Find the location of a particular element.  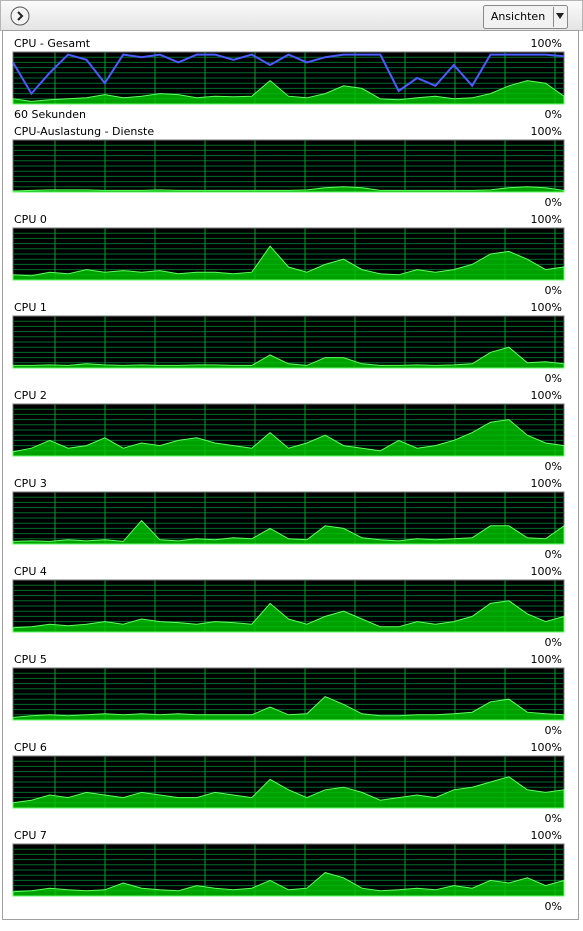

x-axis-label: 60 Sekunden is located at coordinates (50, 114).